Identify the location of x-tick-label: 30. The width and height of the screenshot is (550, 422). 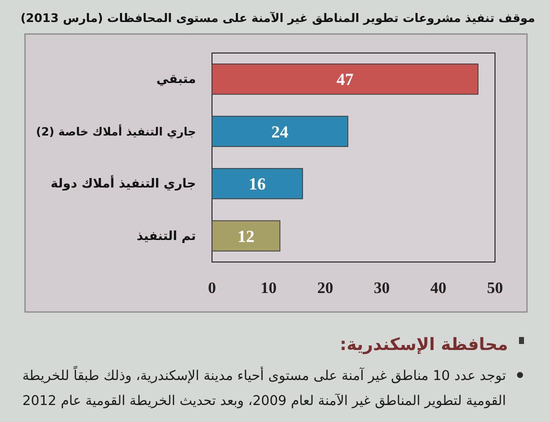
(382, 288).